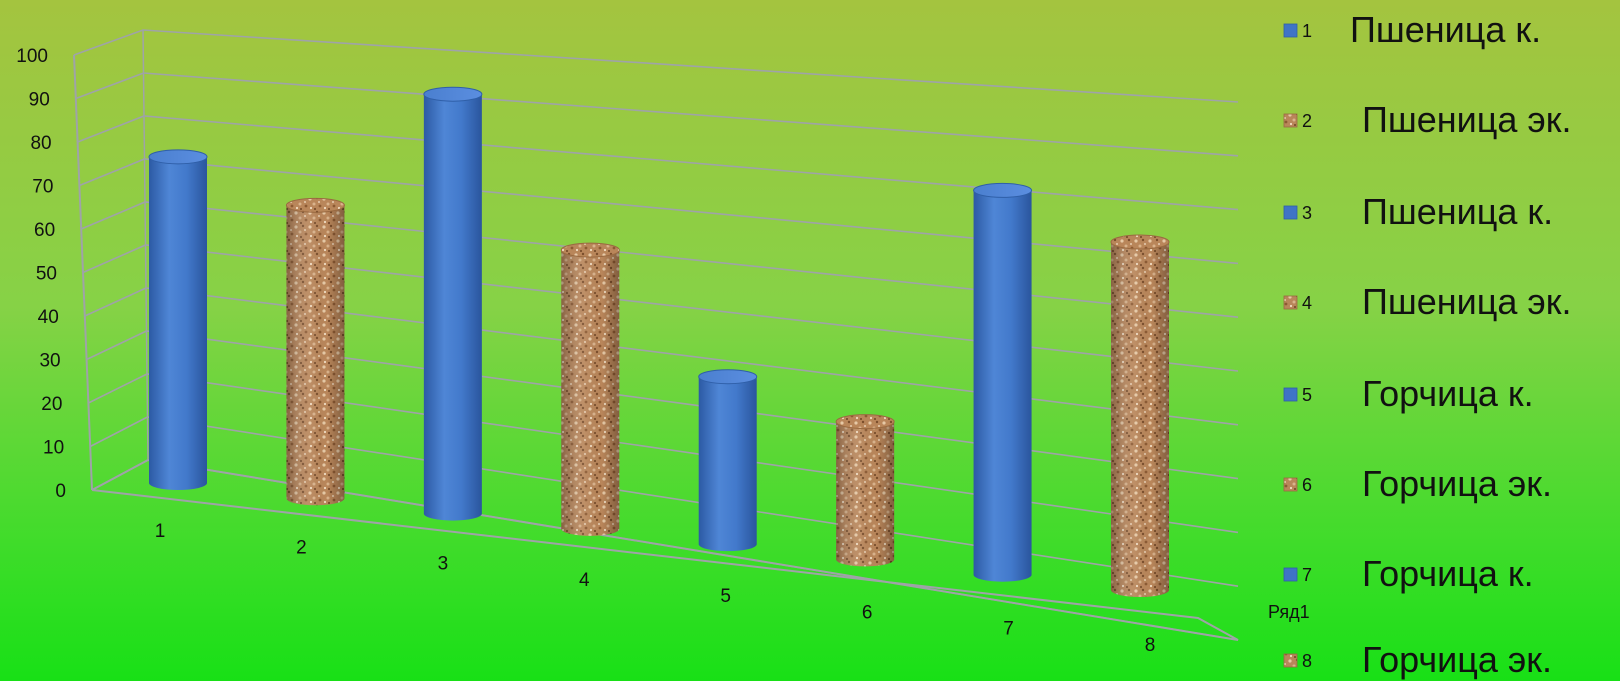 This screenshot has height=681, width=1620. What do you see at coordinates (32, 56) in the screenshot?
I see `y-tick-label: 100` at bounding box center [32, 56].